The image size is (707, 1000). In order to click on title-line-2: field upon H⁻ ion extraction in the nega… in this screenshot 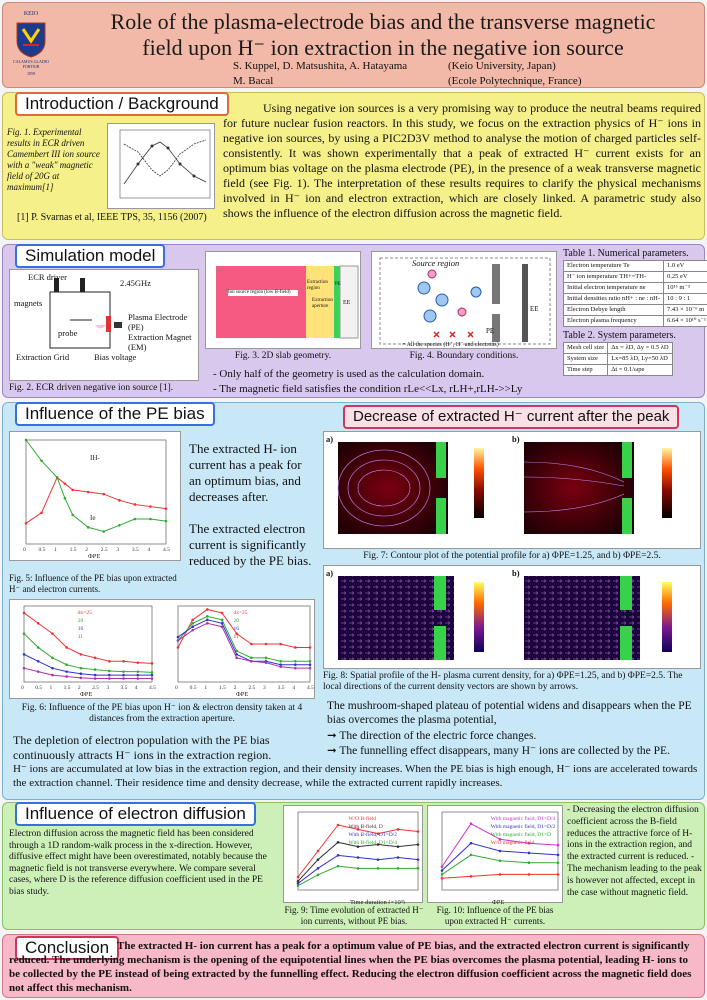, I will do `click(383, 47)`.